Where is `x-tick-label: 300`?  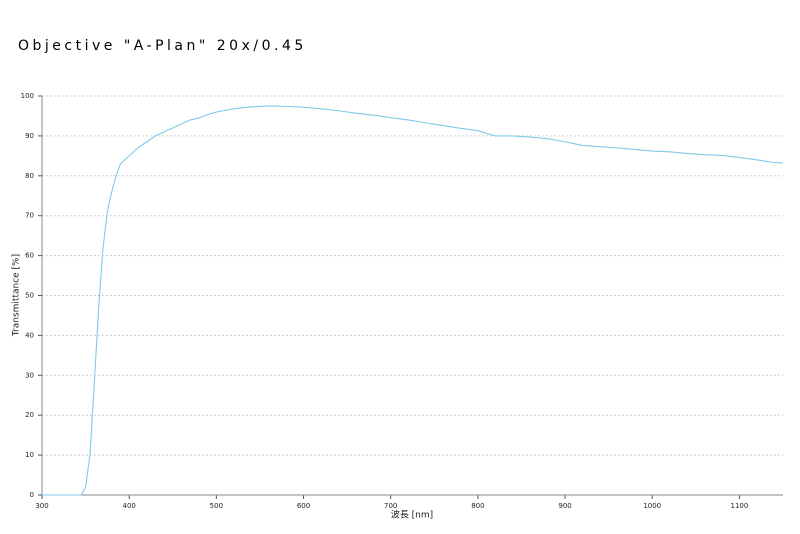
x-tick-label: 300 is located at coordinates (41, 506).